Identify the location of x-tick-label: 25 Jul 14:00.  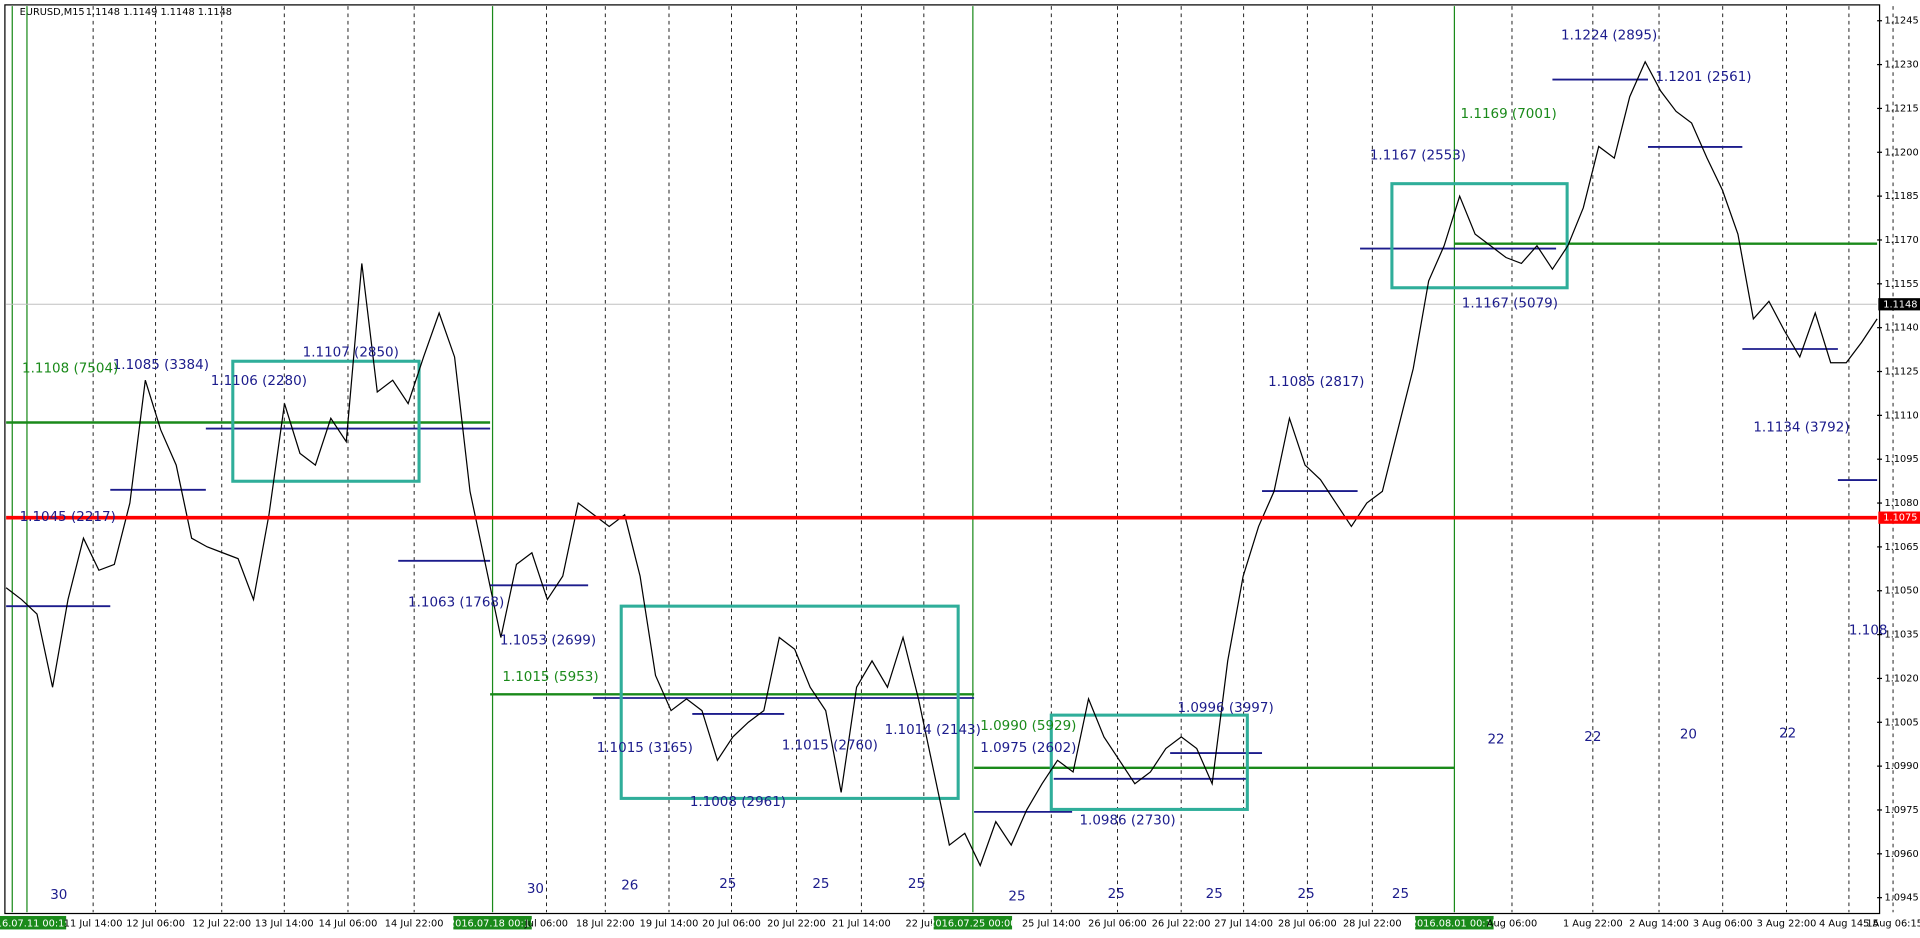
(1051, 923).